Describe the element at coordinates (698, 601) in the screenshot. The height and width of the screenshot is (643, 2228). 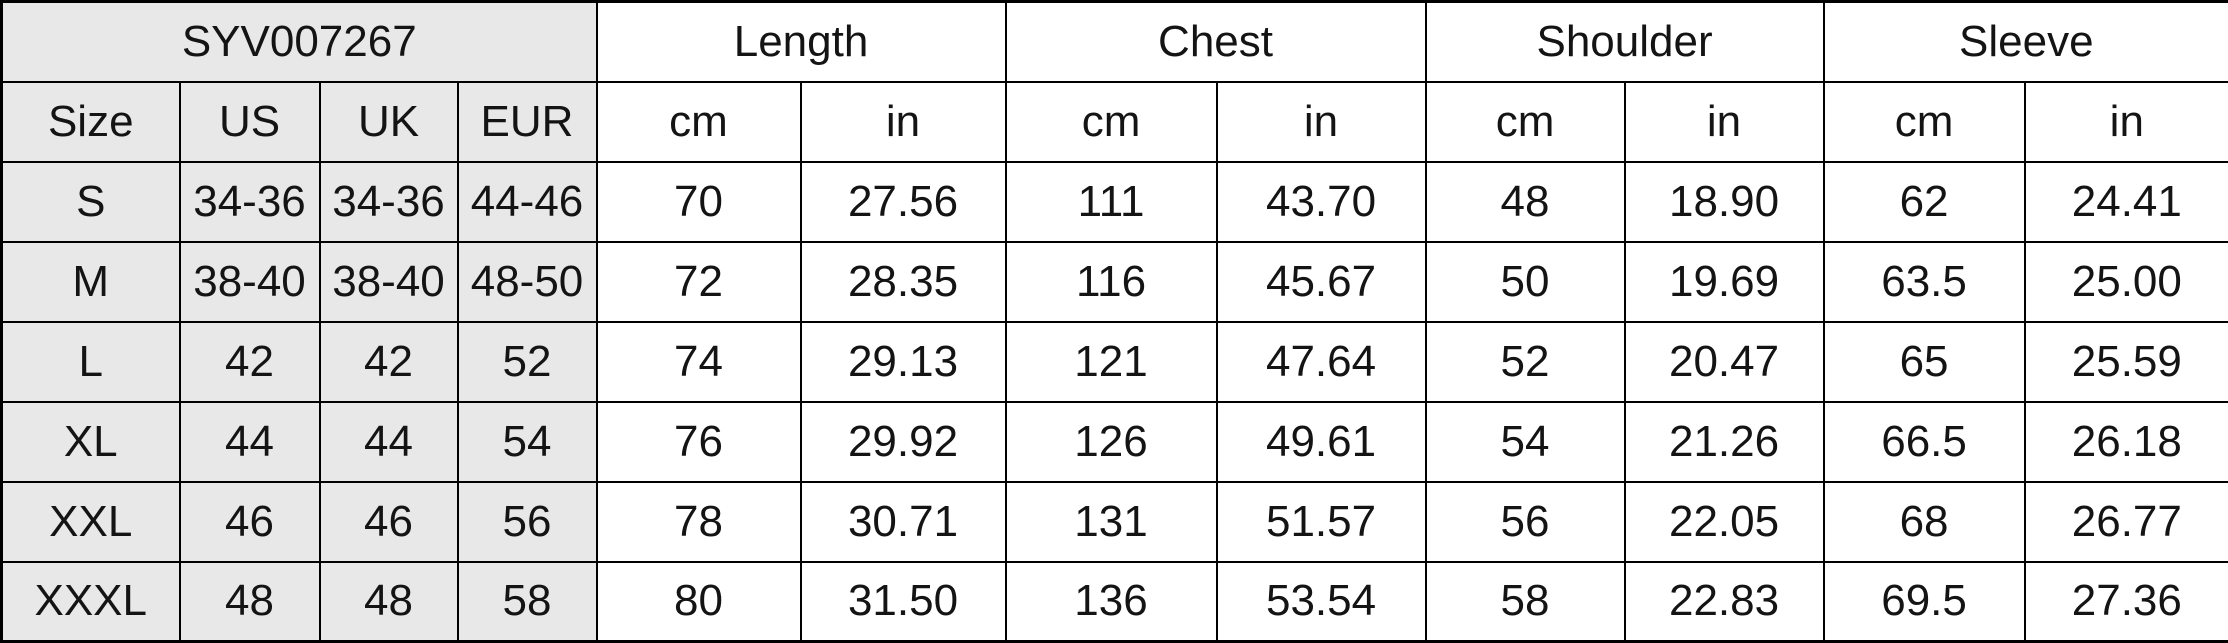
I see `table-cell: 80` at that location.